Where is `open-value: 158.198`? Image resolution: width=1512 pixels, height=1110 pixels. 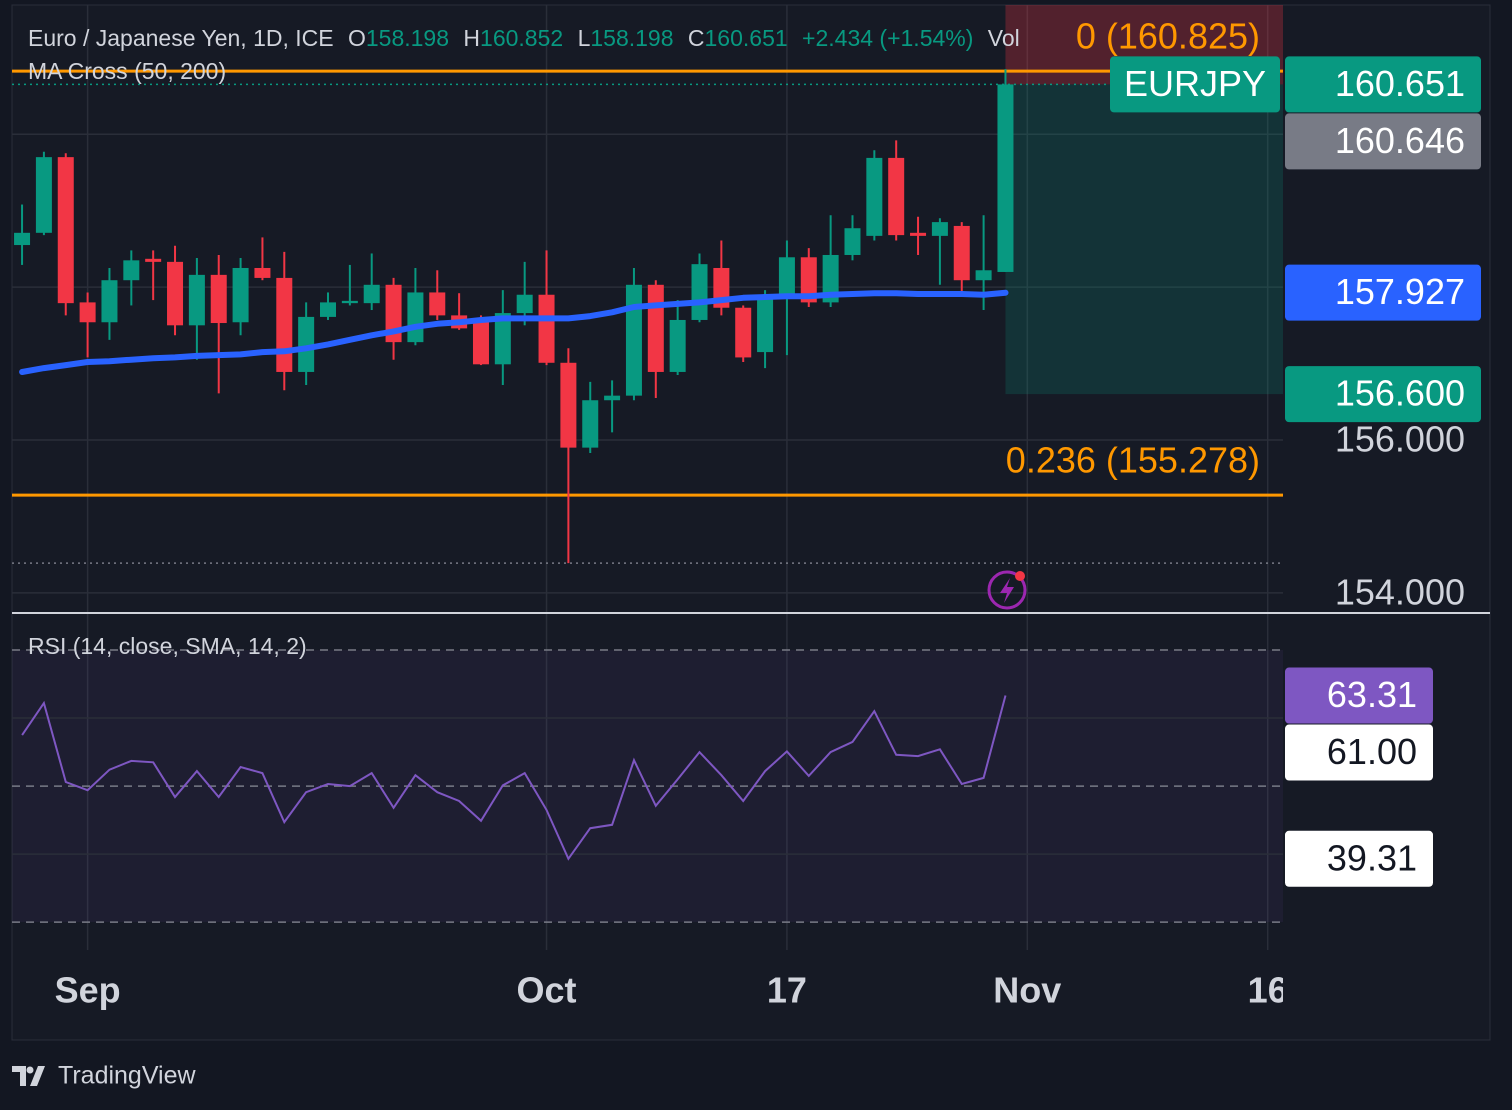
open-value: 158.198 is located at coordinates (407, 38).